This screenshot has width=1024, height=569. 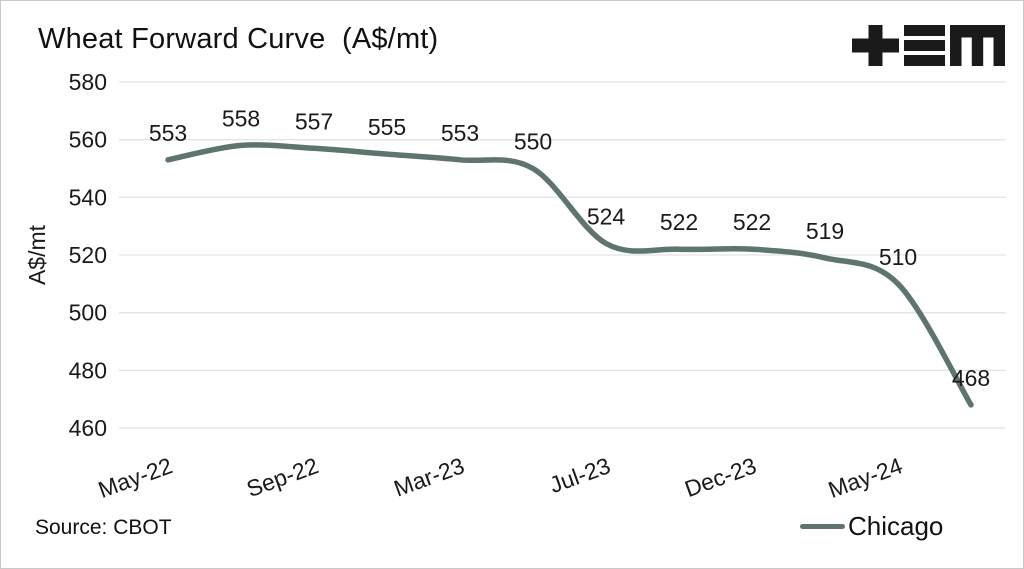 I want to click on x-tick-label: Dec-23, so click(x=720, y=477).